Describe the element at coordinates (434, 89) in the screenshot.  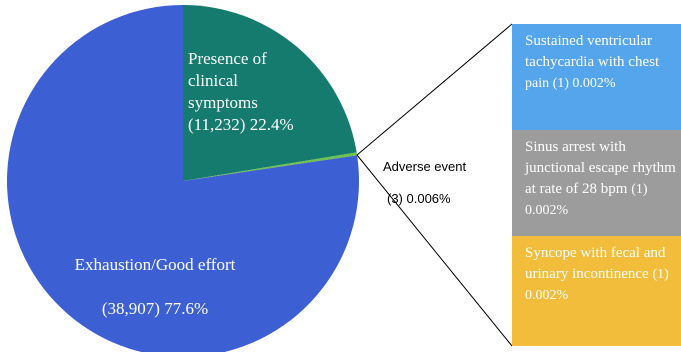
I see `callout-line-top` at that location.